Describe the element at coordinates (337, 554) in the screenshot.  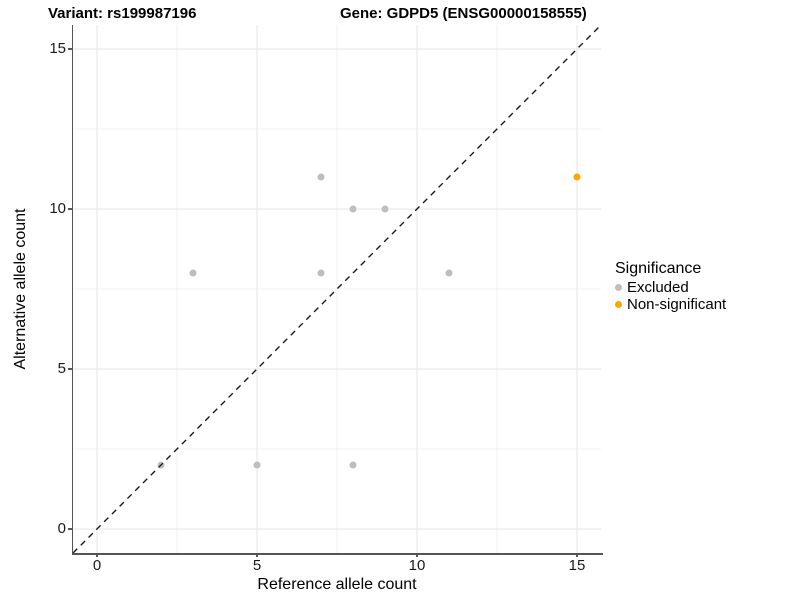
I see `x-axis-line` at that location.